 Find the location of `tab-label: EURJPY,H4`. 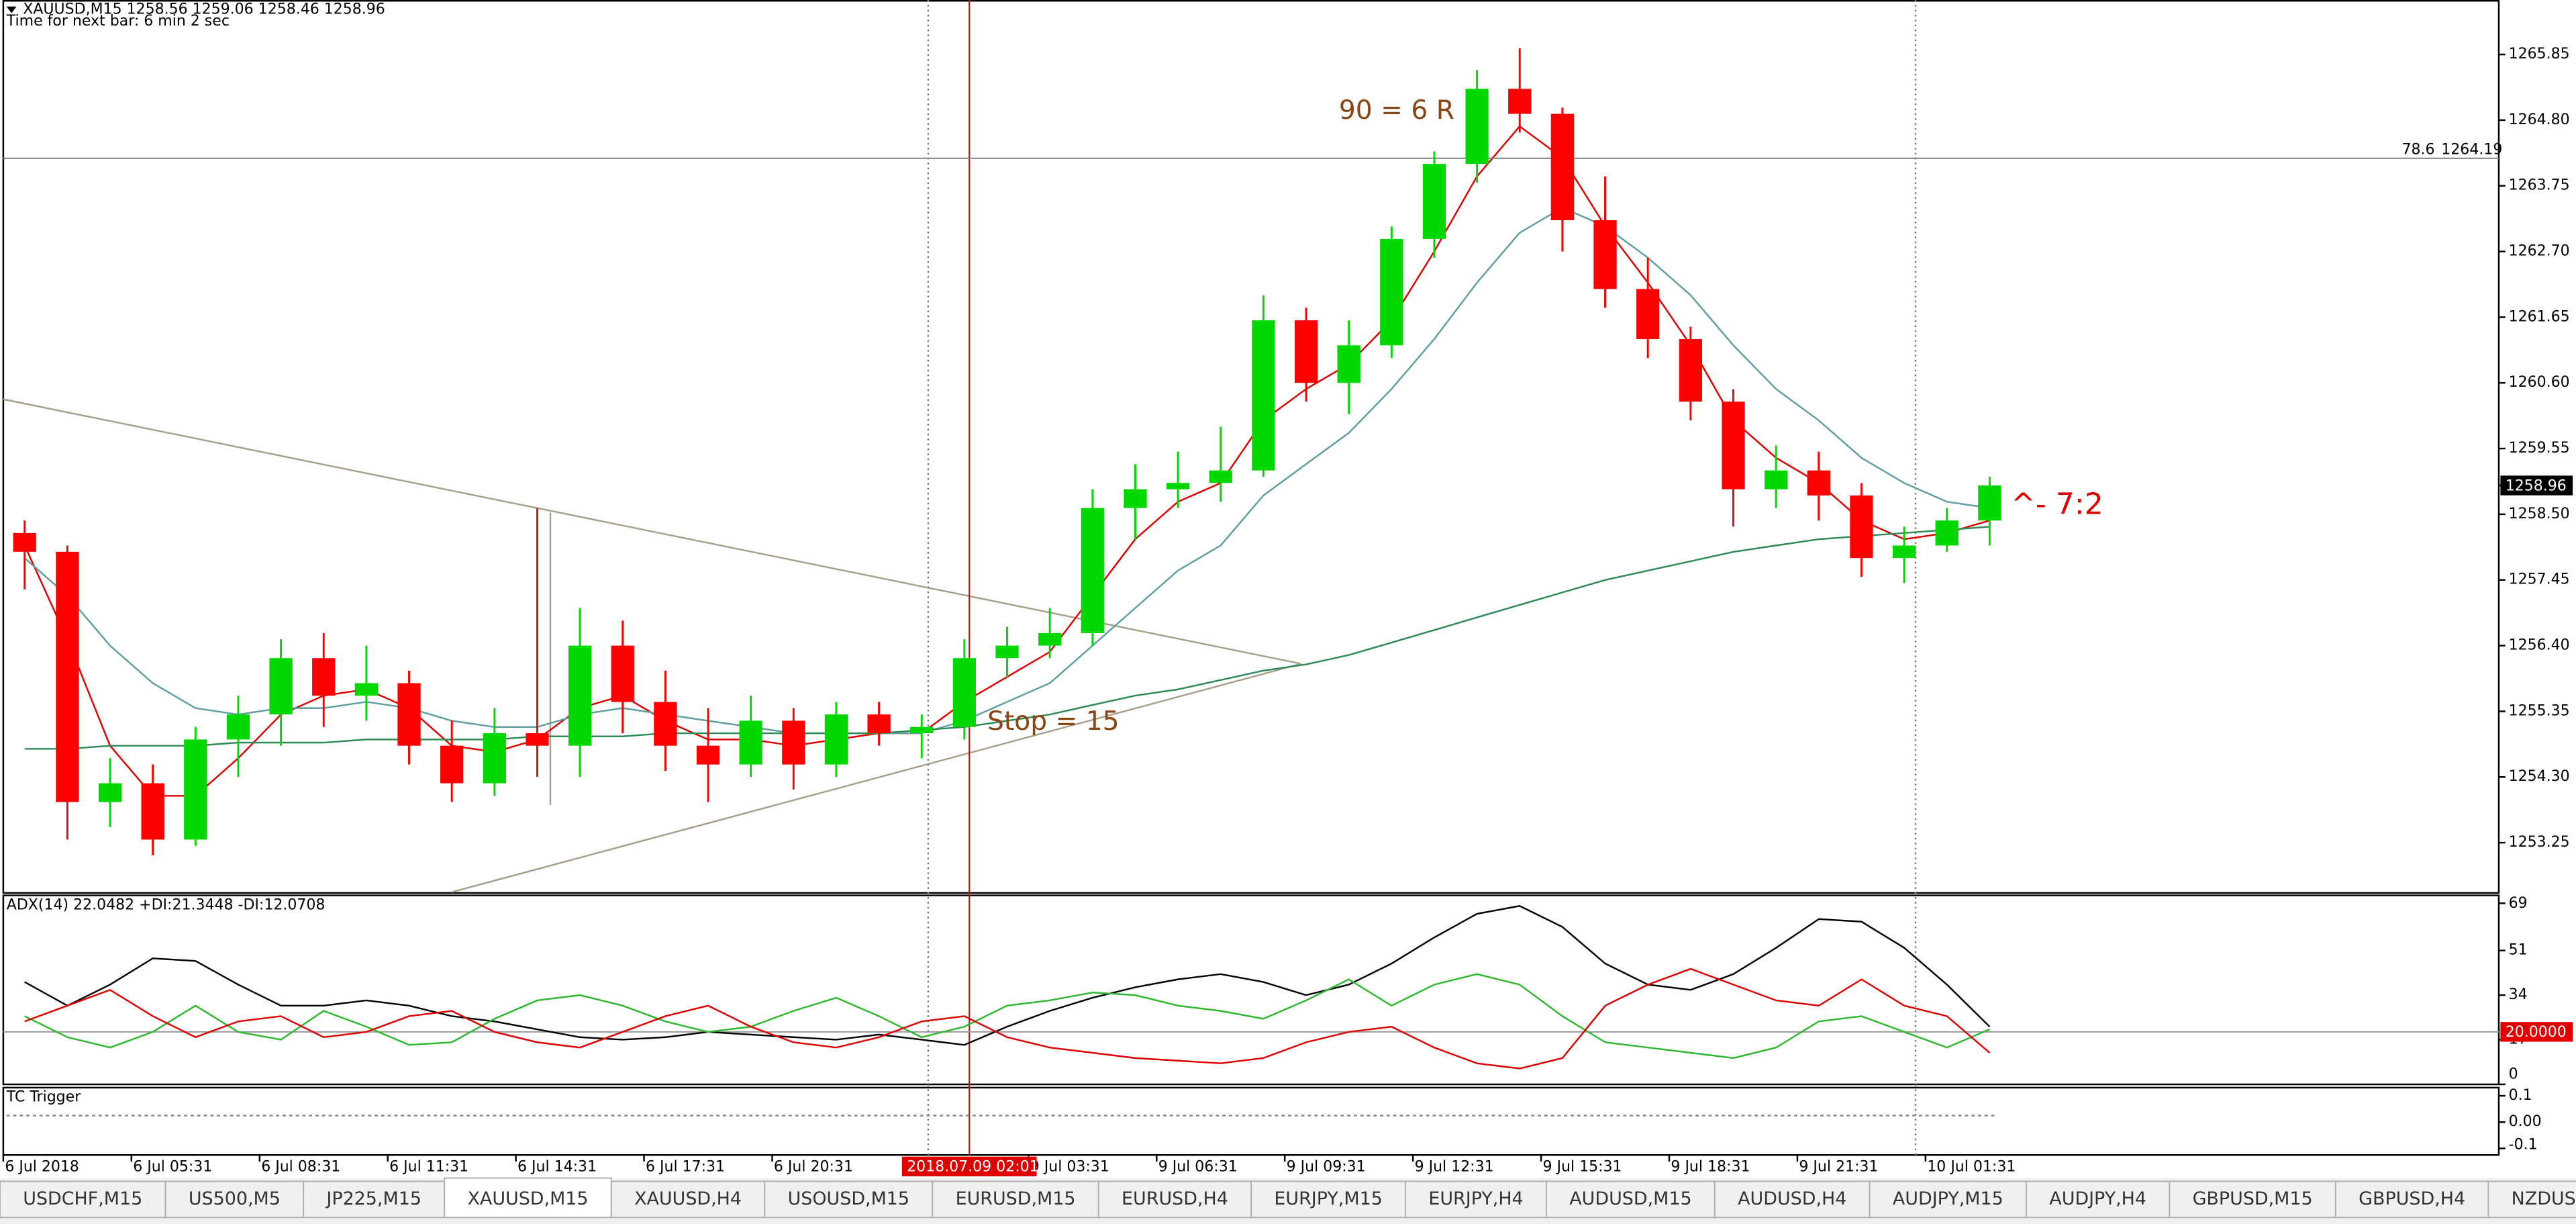

tab-label: EURJPY,H4 is located at coordinates (1475, 1198).